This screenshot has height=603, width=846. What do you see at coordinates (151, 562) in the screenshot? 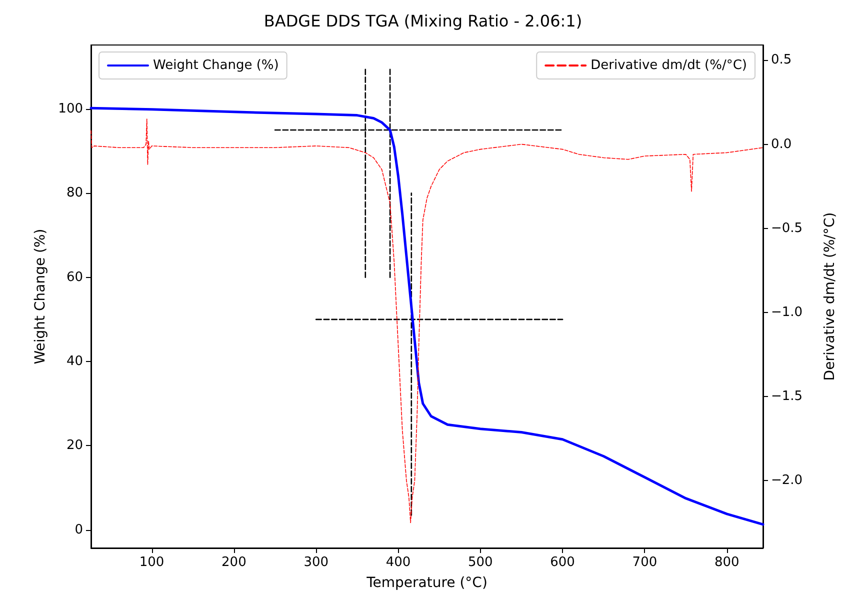
I see `x-tick-label: 100` at bounding box center [151, 562].